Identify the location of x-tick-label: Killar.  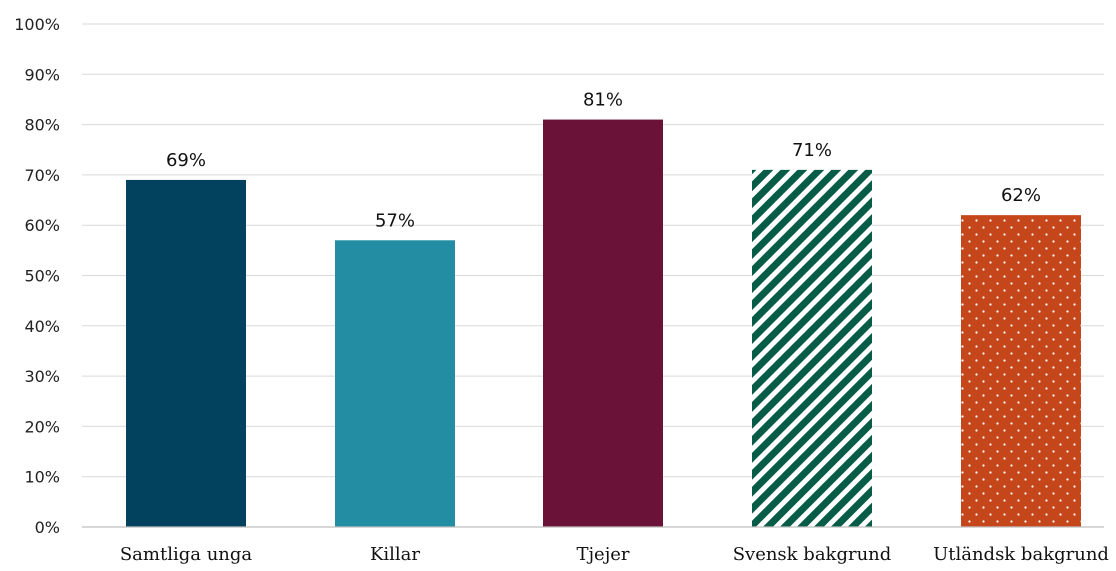
(395, 554).